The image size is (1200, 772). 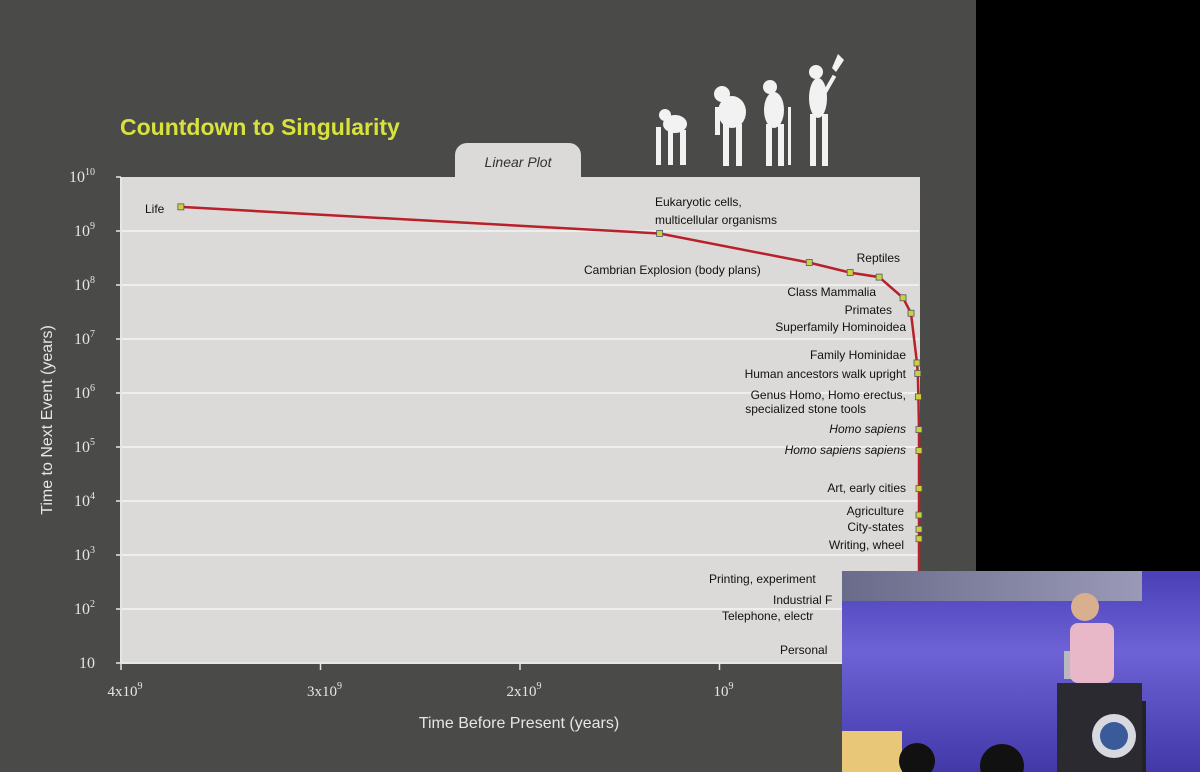 I want to click on x-axis-label: Time Before Present (years), so click(x=519, y=723).